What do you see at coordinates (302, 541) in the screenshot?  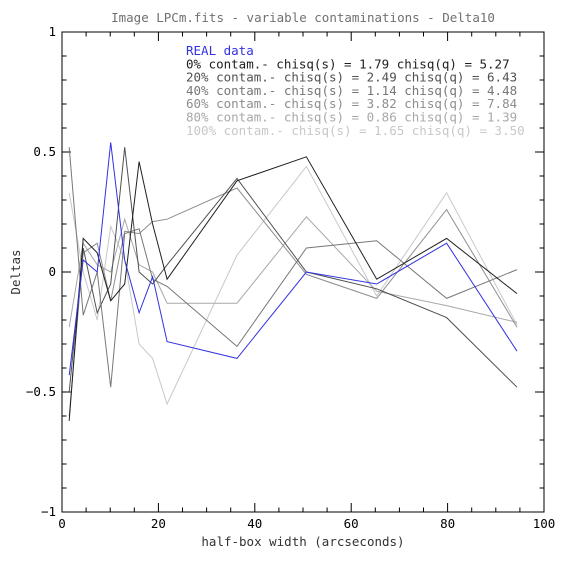 I see `x-axis-label: half-box width (arcseconds)` at bounding box center [302, 541].